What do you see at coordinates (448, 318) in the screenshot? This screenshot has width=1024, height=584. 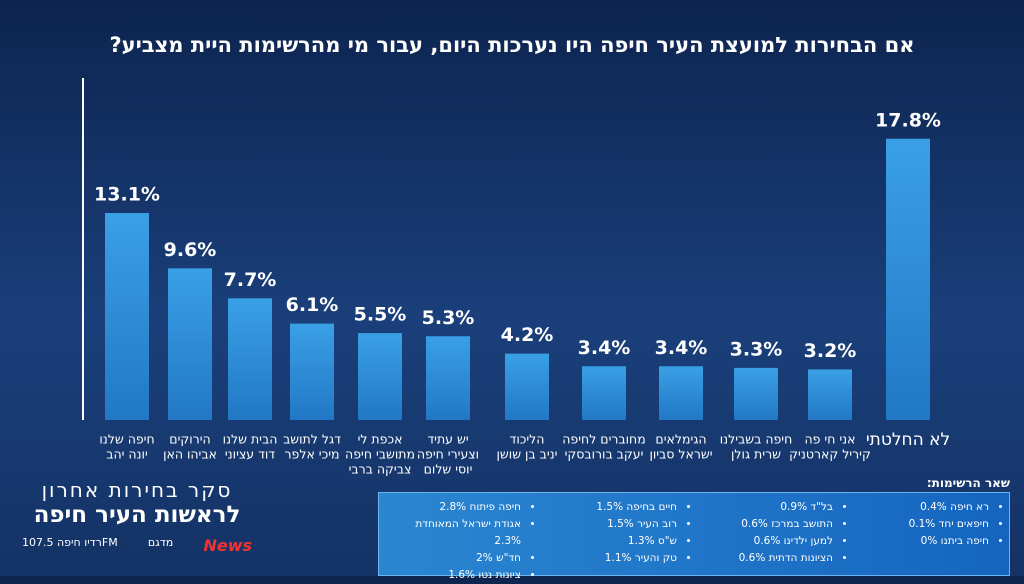 I see `value-label: 5.3%` at bounding box center [448, 318].